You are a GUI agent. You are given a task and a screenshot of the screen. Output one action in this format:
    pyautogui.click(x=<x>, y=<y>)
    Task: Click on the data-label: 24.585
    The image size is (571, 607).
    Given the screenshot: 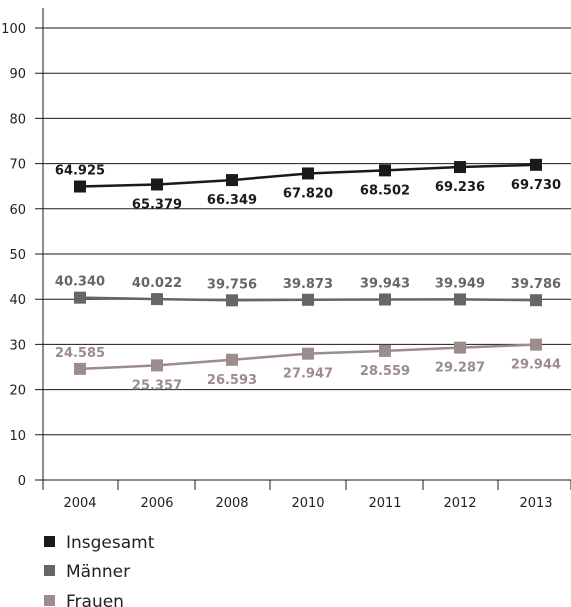 What is the action you would take?
    pyautogui.click(x=80, y=353)
    